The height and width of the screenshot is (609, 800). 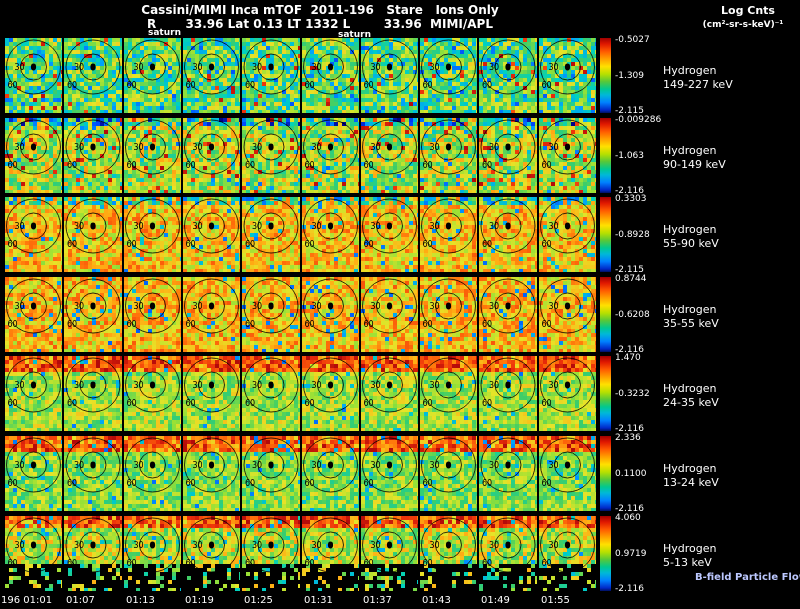 I want to click on energy-range-label: 90-149 keV, so click(x=694, y=164).